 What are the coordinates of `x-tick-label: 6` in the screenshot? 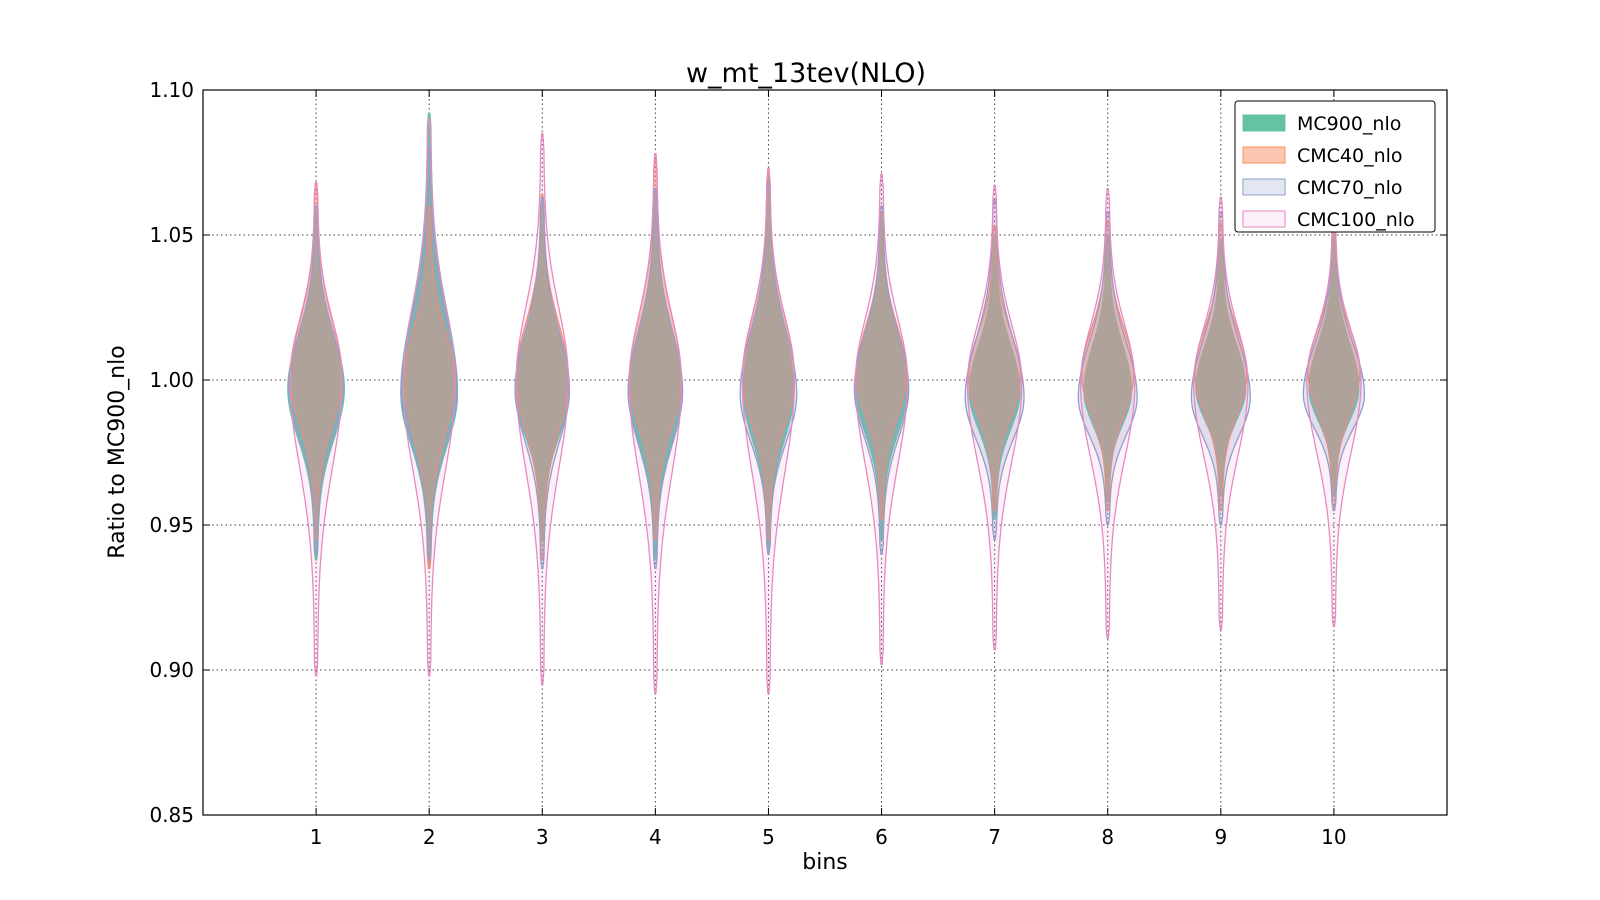 It's located at (881, 837).